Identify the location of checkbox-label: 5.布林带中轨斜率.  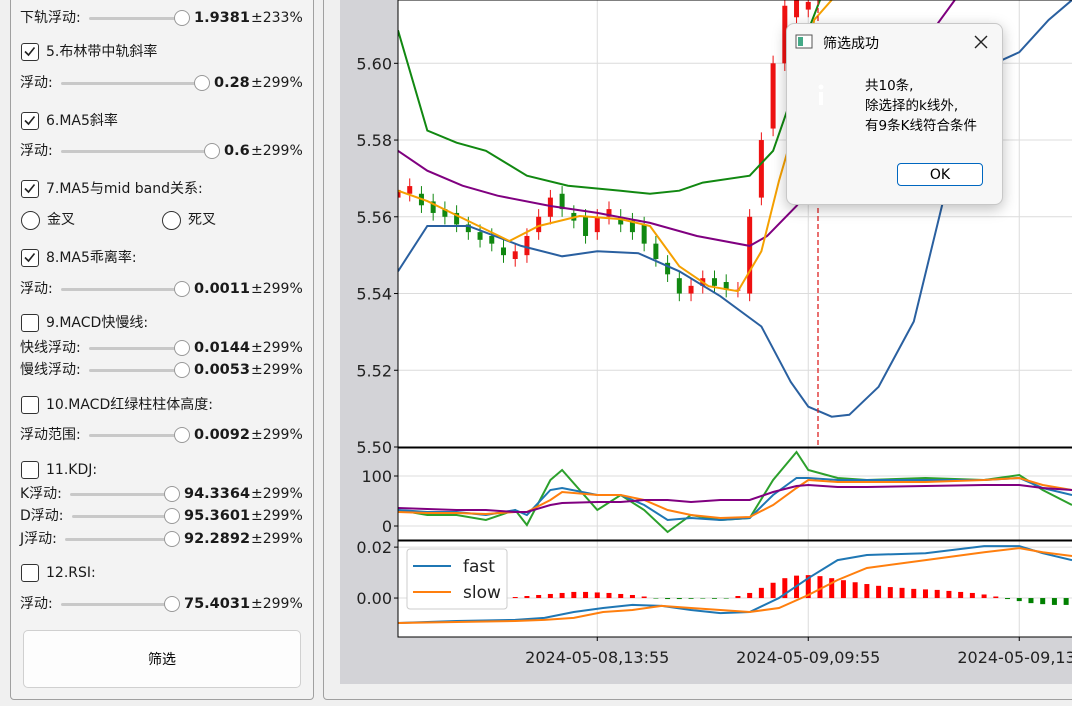
(102, 52).